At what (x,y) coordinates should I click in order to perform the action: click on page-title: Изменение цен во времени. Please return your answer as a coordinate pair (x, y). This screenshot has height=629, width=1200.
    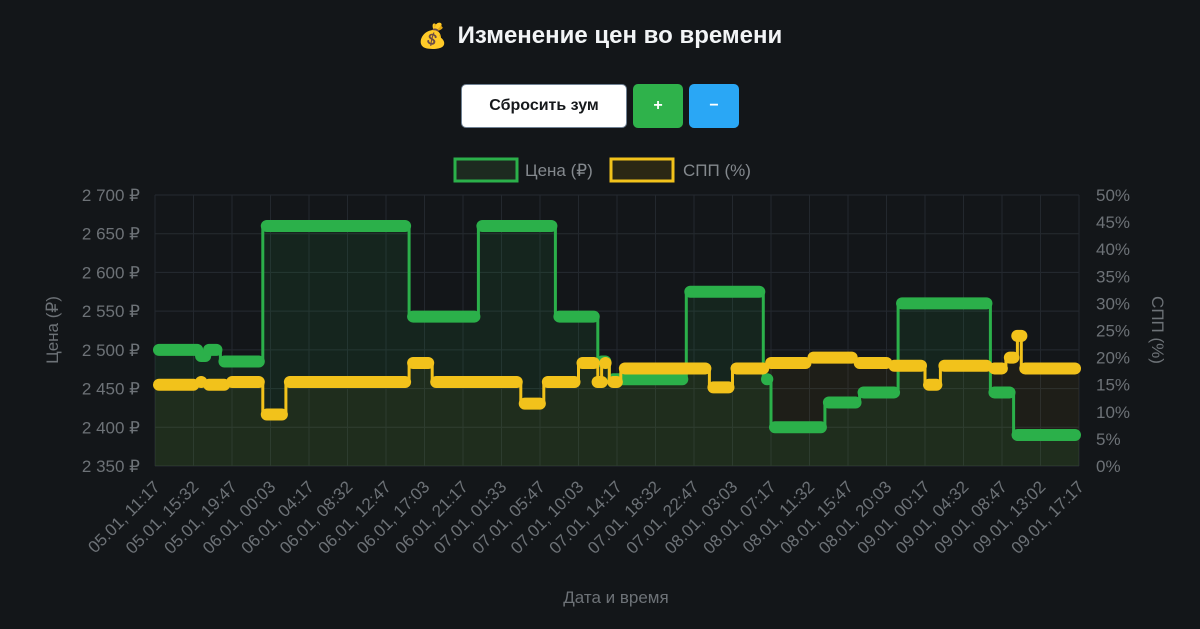
    Looking at the image, I should click on (620, 35).